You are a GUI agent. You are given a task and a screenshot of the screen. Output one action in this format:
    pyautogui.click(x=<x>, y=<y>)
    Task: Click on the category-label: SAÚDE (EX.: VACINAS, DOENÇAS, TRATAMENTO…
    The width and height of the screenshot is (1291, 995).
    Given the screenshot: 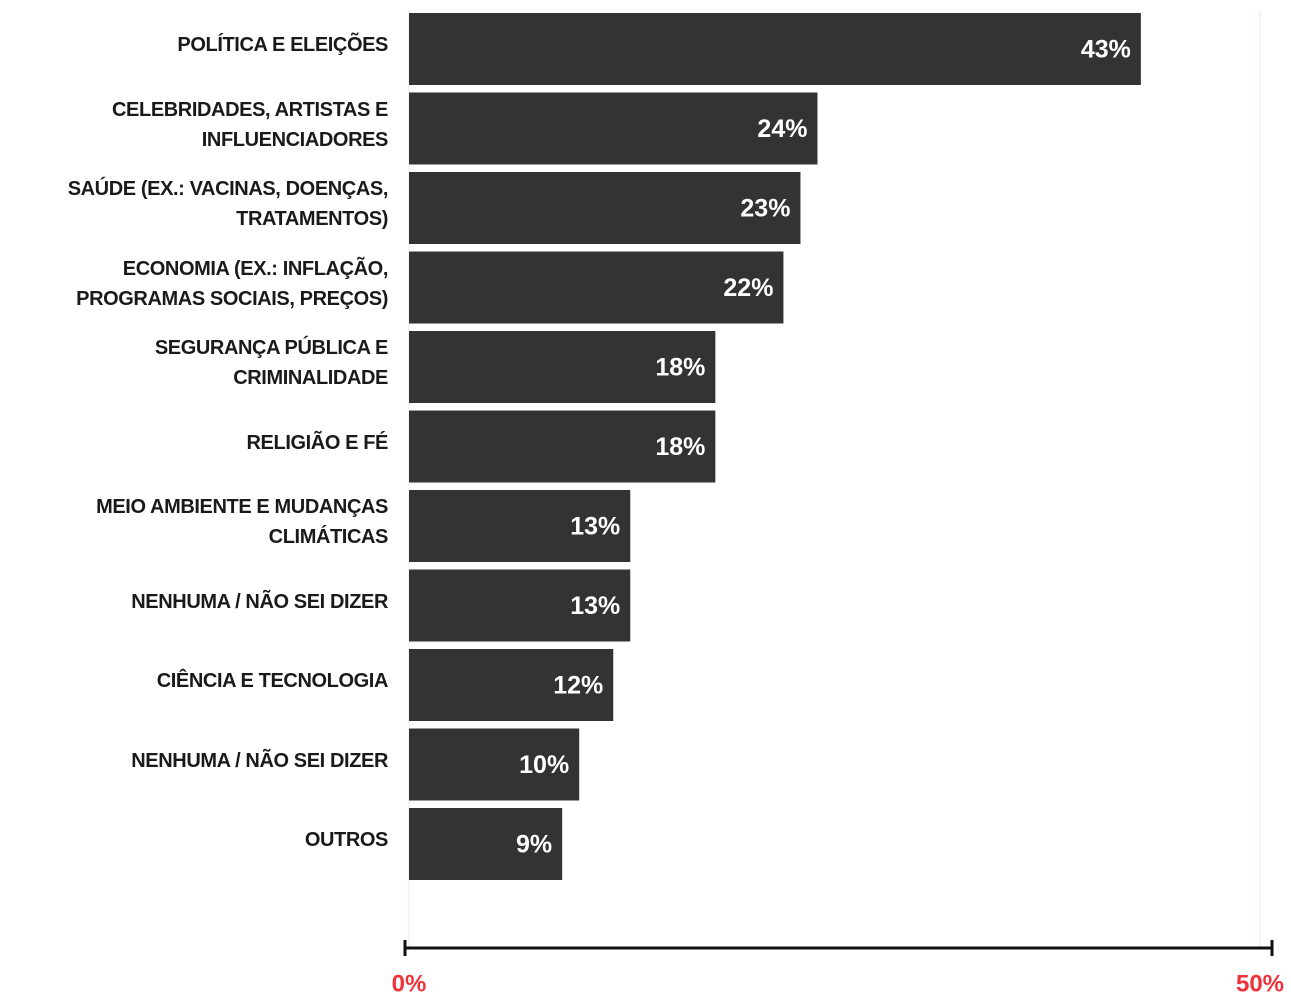 What is the action you would take?
    pyautogui.click(x=228, y=204)
    